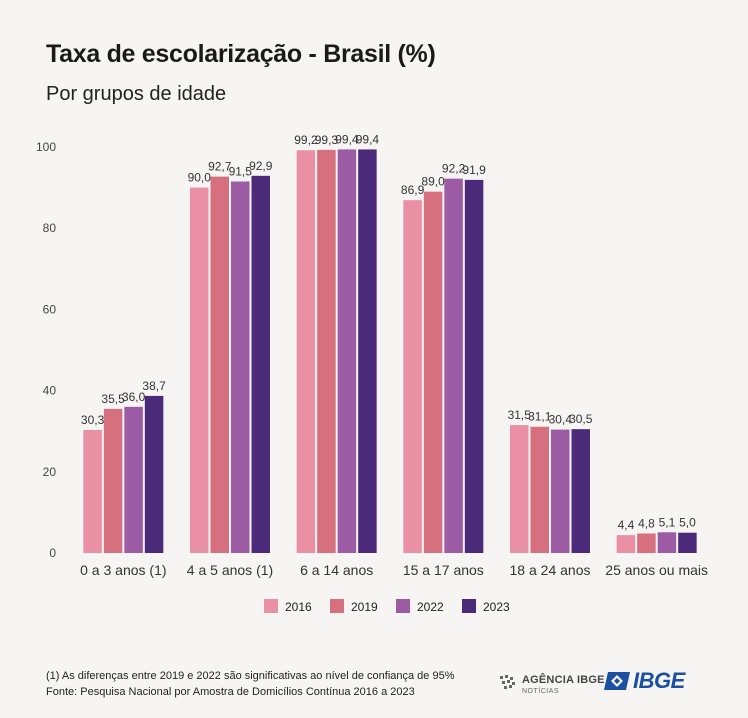 Image resolution: width=748 pixels, height=718 pixels. What do you see at coordinates (540, 417) in the screenshot?
I see `data-label: 31,1` at bounding box center [540, 417].